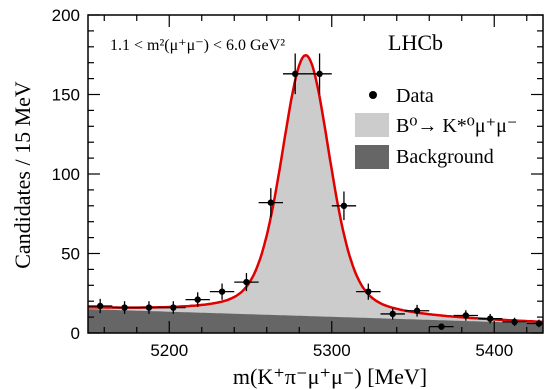  I want to click on y-tick-label: 150, so click(66, 95).